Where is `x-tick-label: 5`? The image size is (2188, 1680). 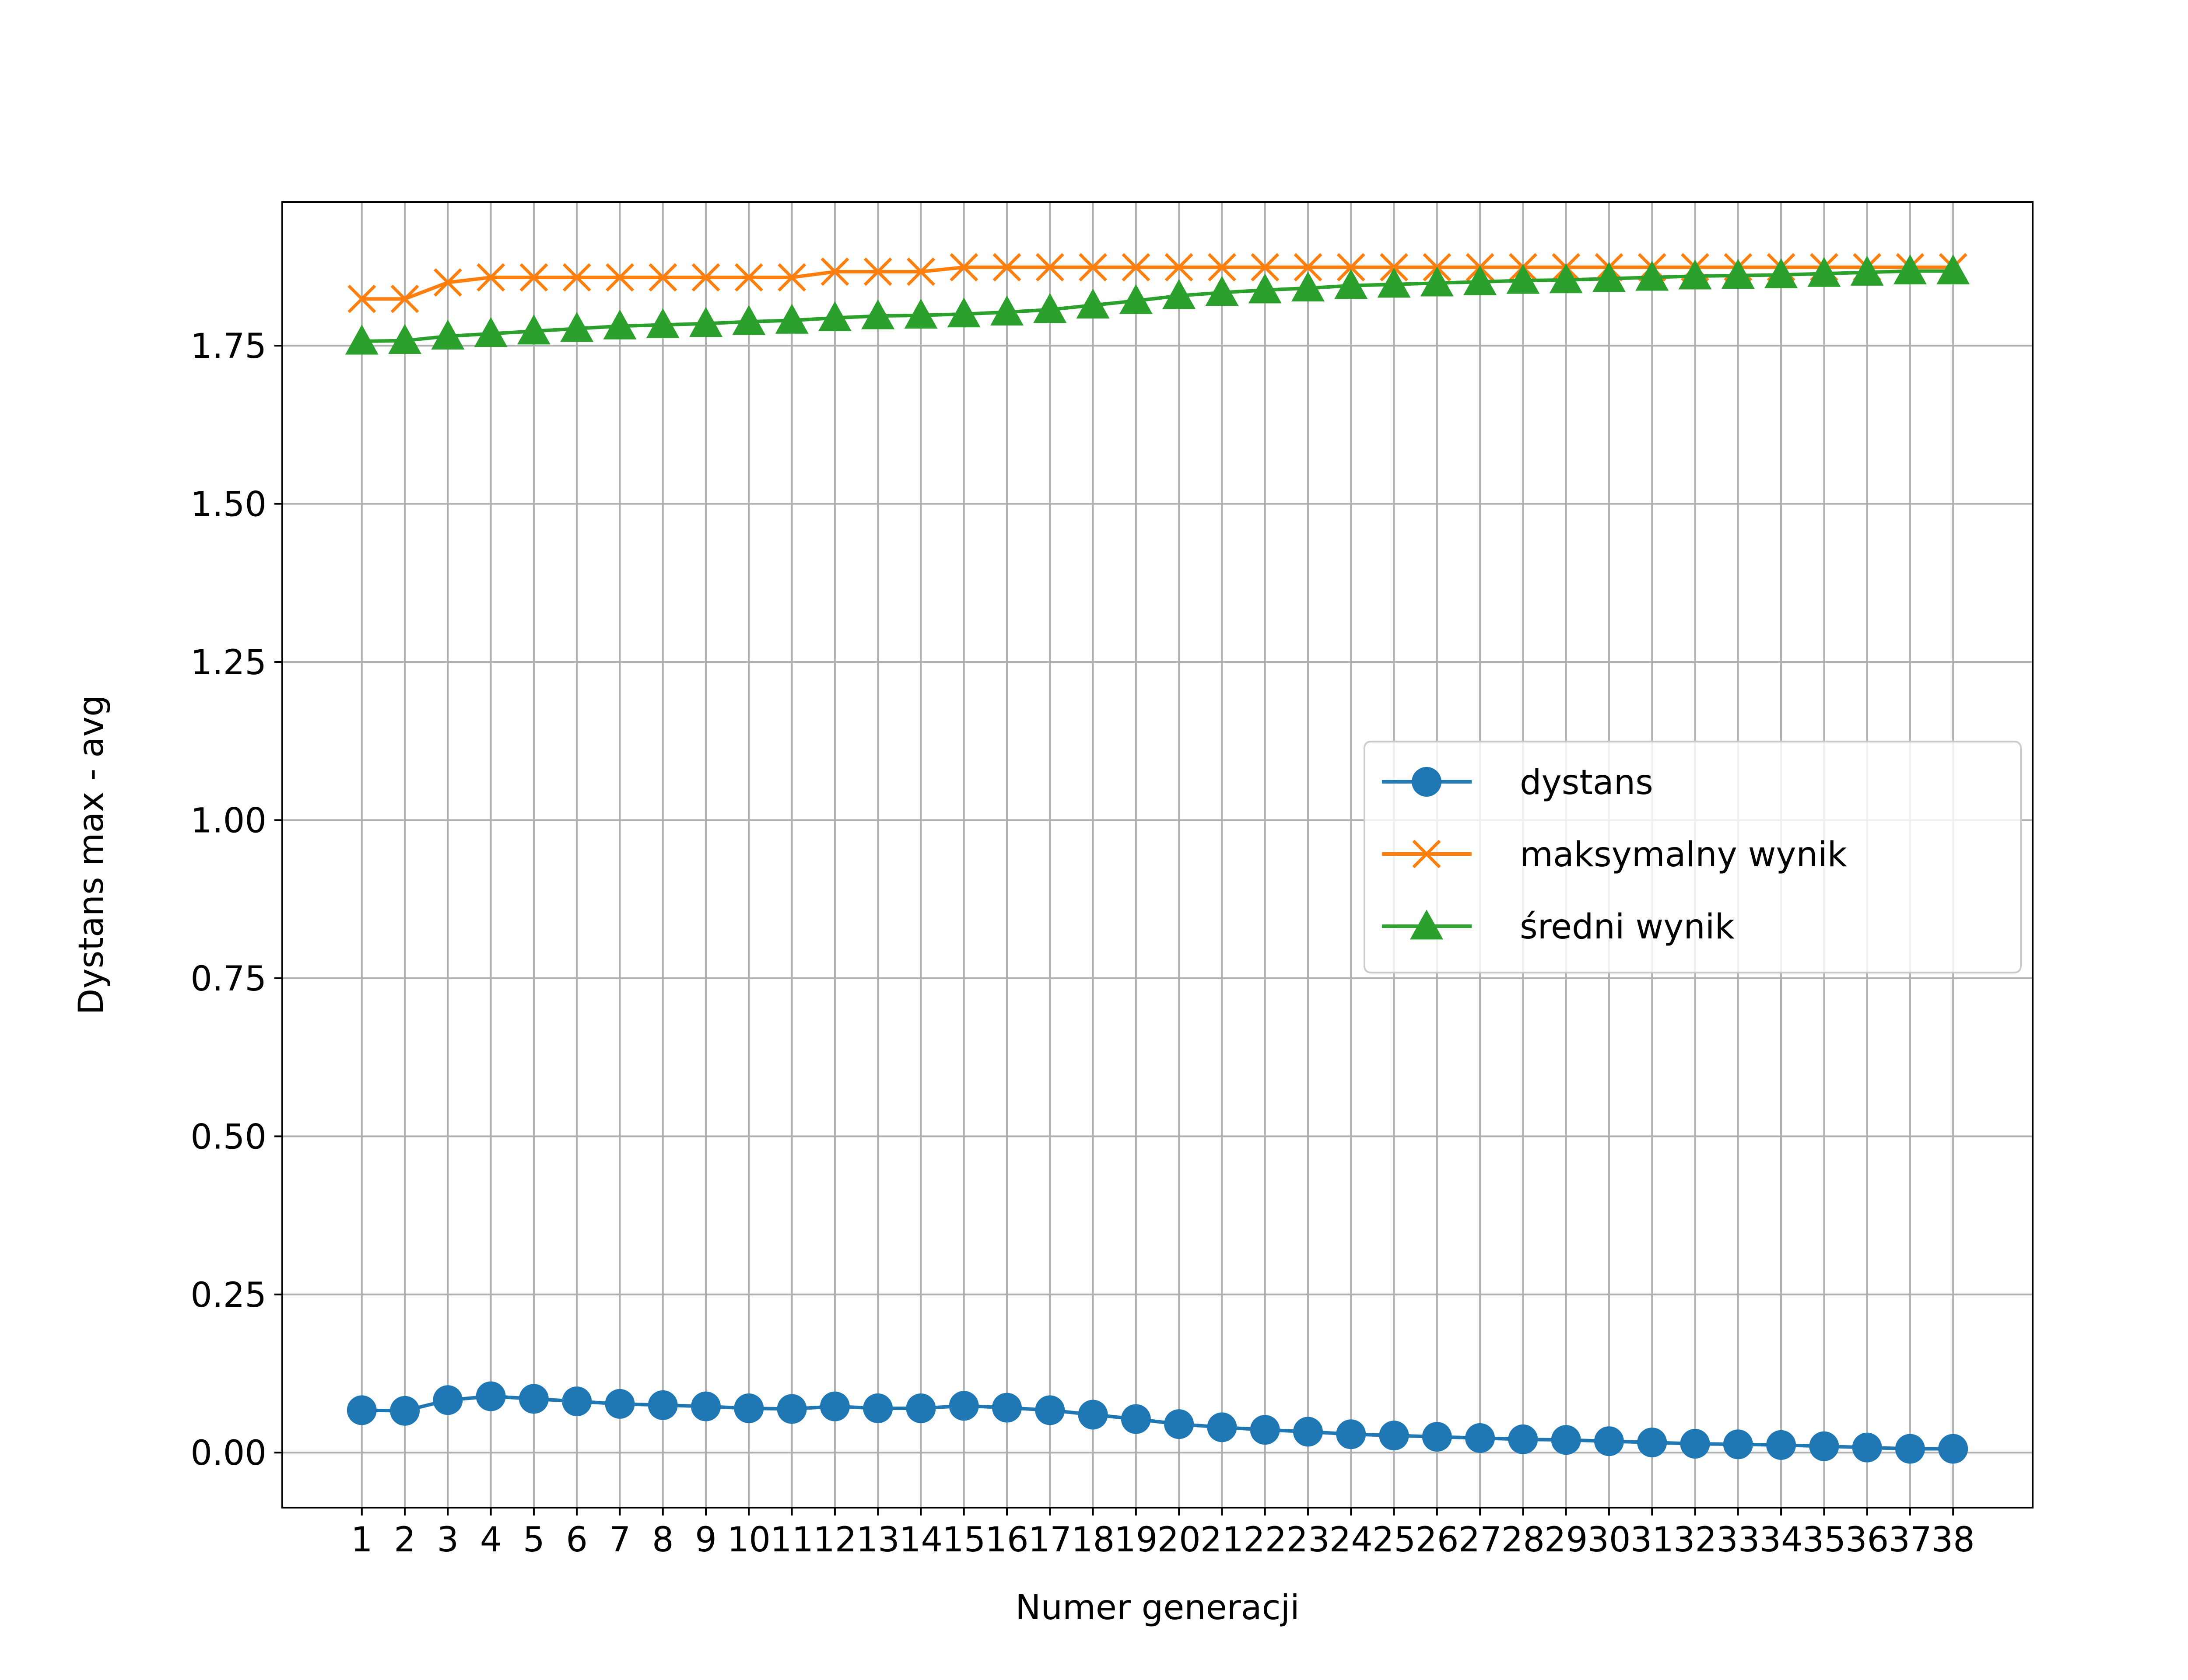
x-tick-label: 5 is located at coordinates (534, 1540).